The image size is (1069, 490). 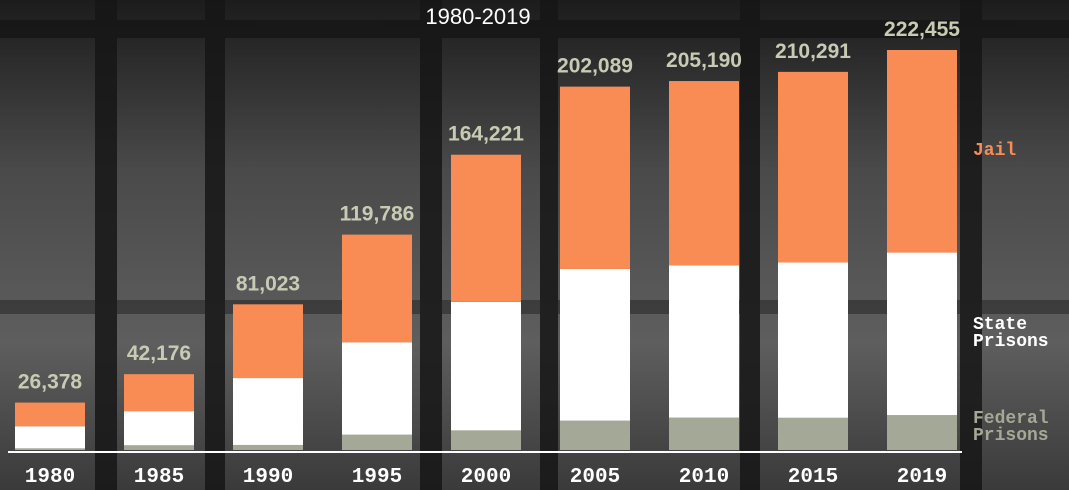 I want to click on x-tick-label: 2005, so click(x=595, y=477).